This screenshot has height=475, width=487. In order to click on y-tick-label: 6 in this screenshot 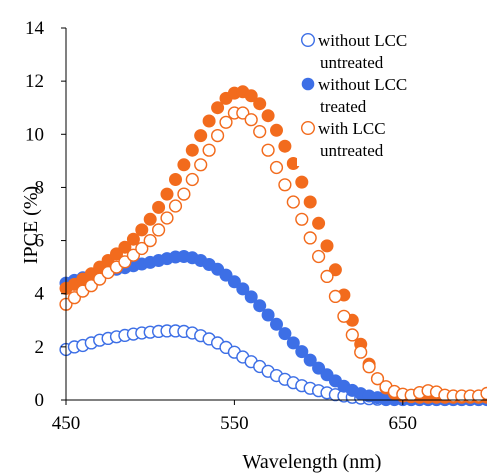, I will do `click(40, 241)`.